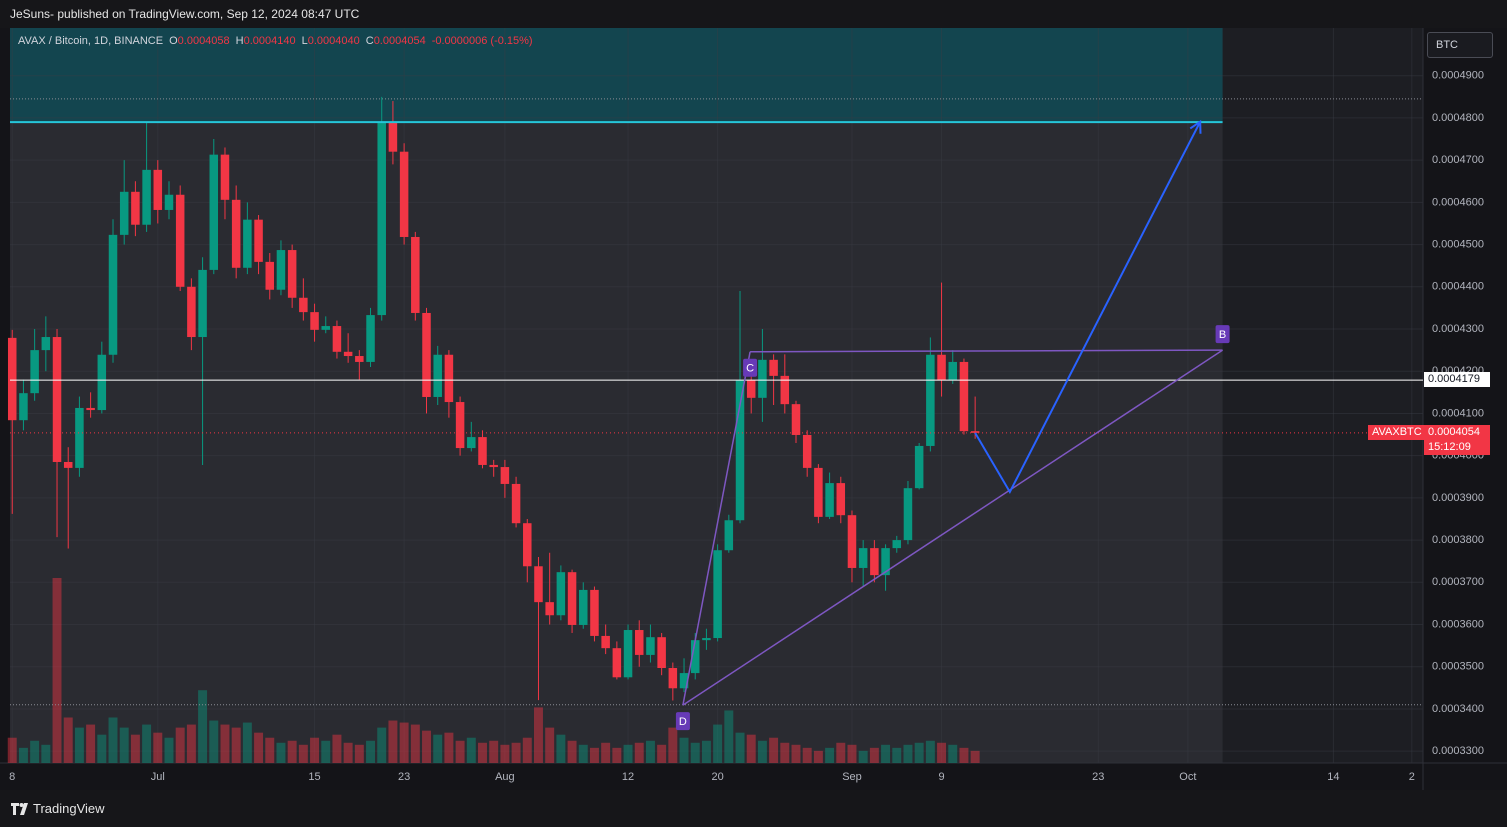 The width and height of the screenshot is (1507, 827). I want to click on countdown: 15:12:09, so click(1449, 446).